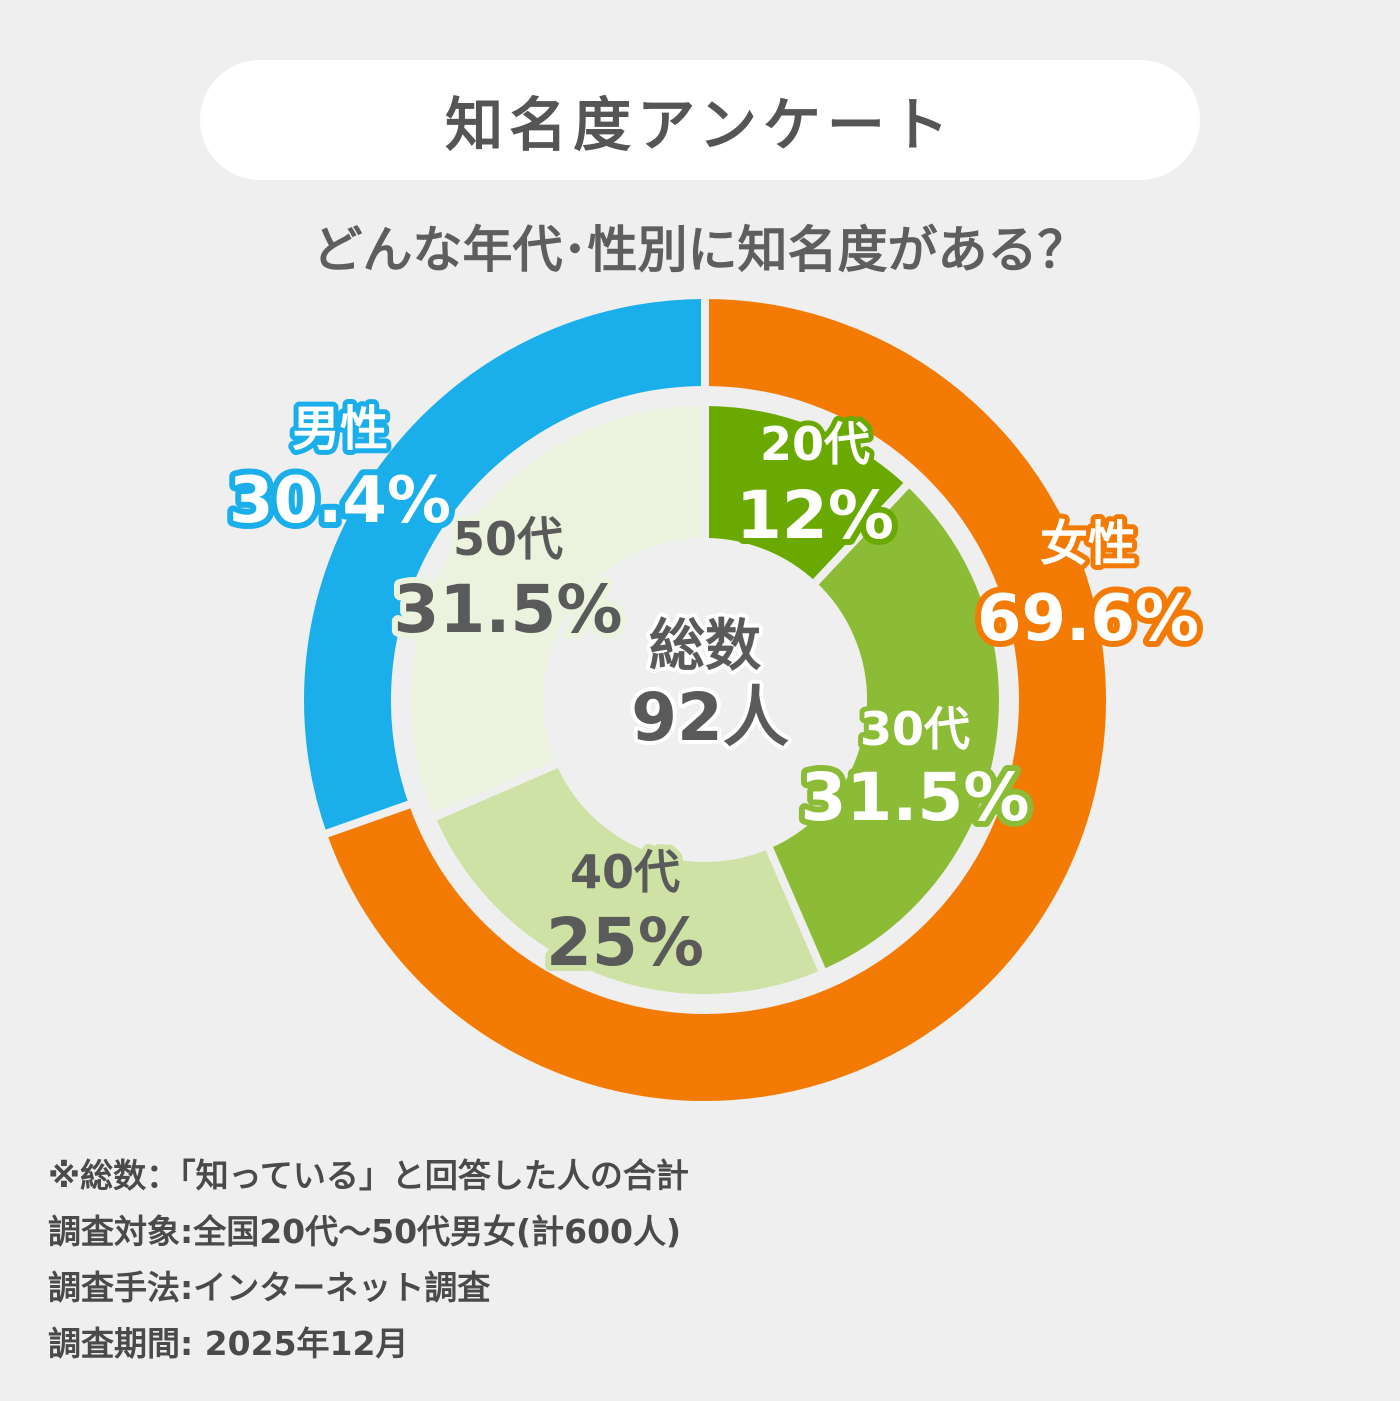 This screenshot has height=1401, width=1400. What do you see at coordinates (815, 444) in the screenshot?
I see `slice-name-label-2: 20代` at bounding box center [815, 444].